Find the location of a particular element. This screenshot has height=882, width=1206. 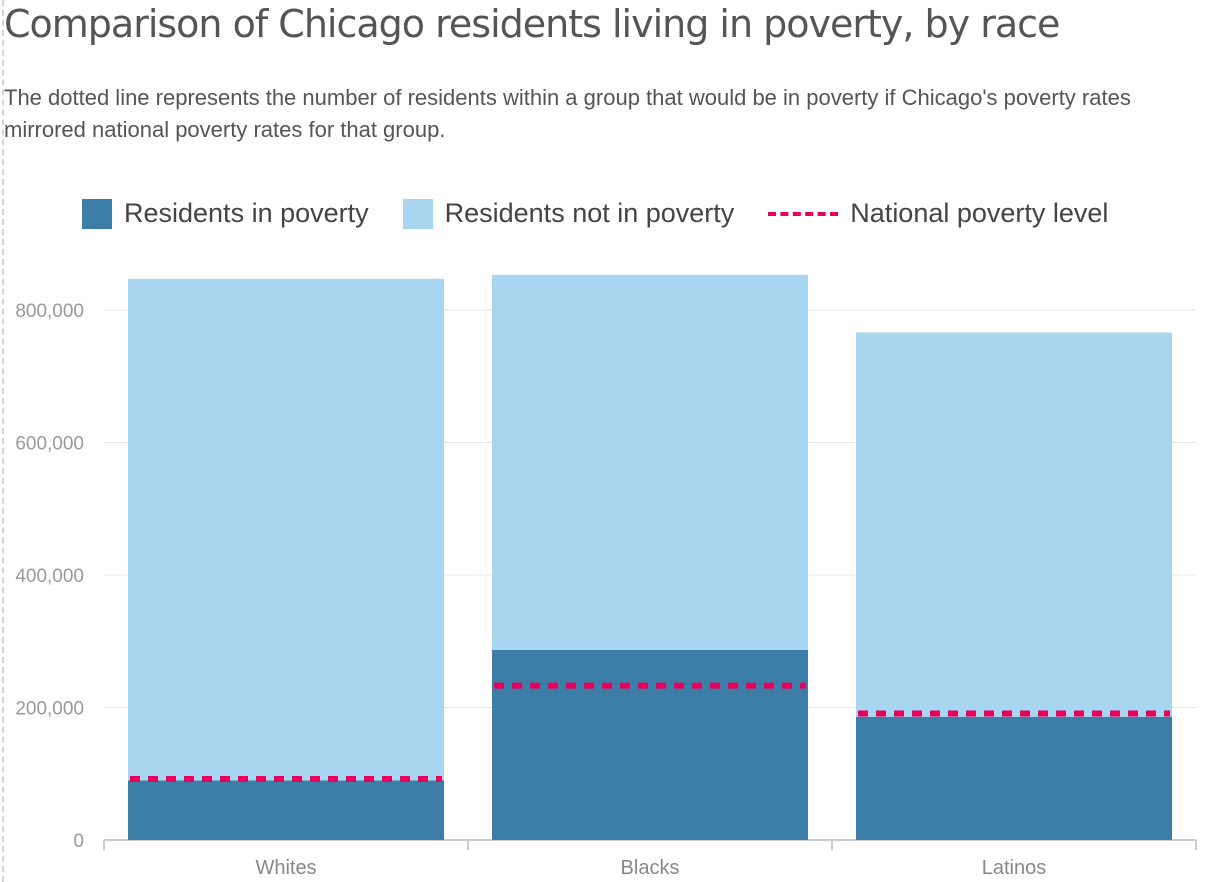

y-tick-label: 0 is located at coordinates (78, 841).